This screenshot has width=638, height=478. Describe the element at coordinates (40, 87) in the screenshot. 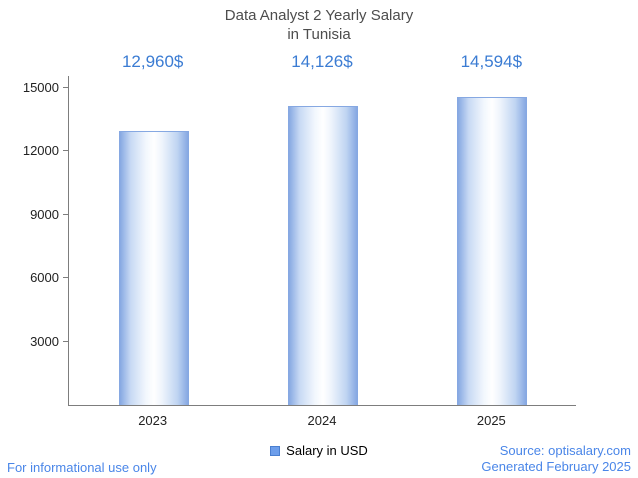

I see `y-tick-label: 15000` at that location.